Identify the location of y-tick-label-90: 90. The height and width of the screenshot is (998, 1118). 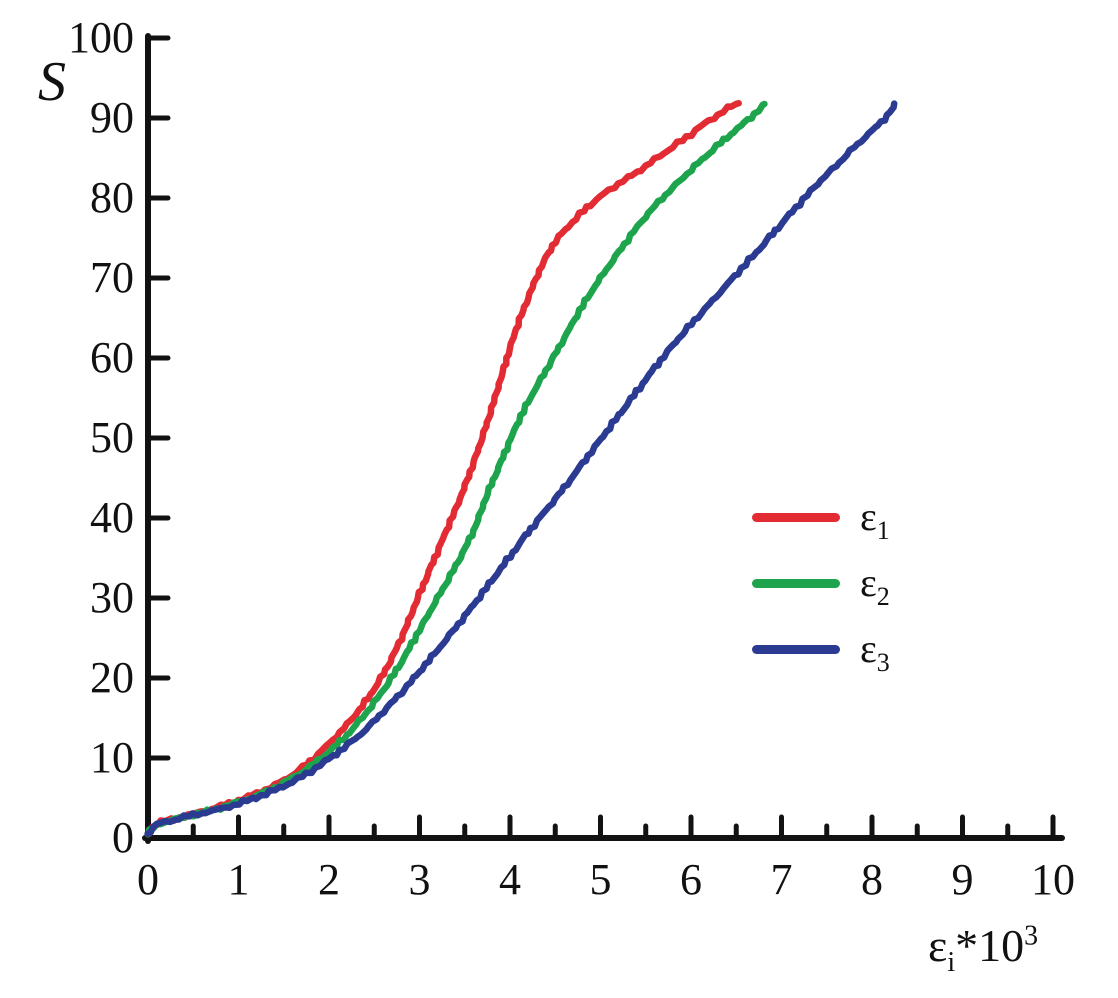
(112, 117).